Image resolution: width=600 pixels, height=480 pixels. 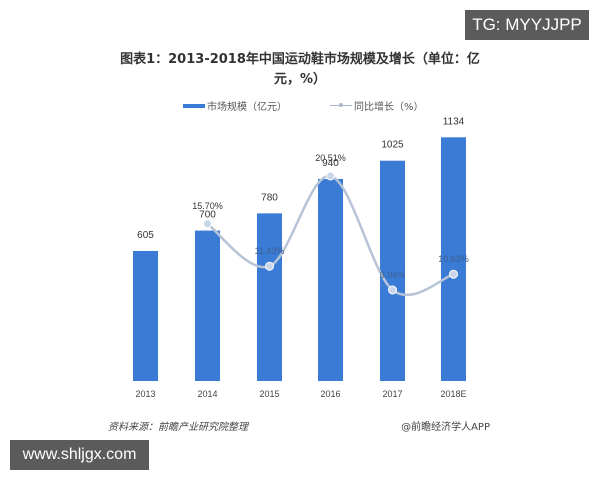 I want to click on bar-value-label: 605, so click(x=145, y=235).